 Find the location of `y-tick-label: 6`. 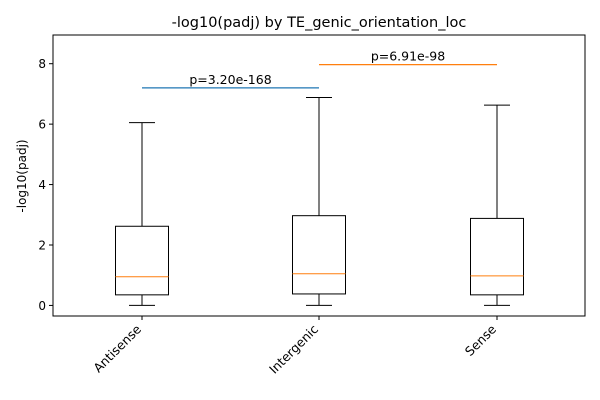

y-tick-label: 6 is located at coordinates (42, 125).